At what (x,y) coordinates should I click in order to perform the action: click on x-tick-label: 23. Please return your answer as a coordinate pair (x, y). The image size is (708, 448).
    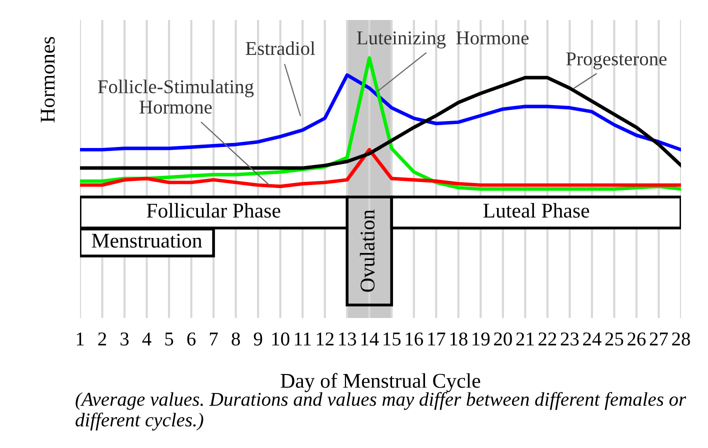
    Looking at the image, I should click on (569, 339).